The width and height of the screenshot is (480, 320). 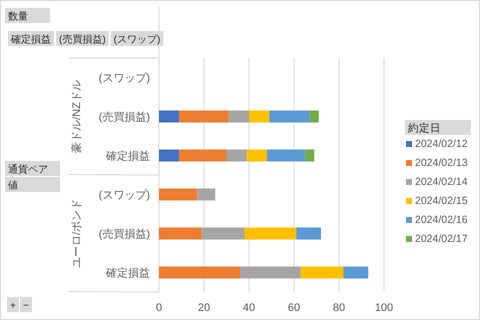 What do you see at coordinates (249, 308) in the screenshot?
I see `x-tick-label: 40` at bounding box center [249, 308].